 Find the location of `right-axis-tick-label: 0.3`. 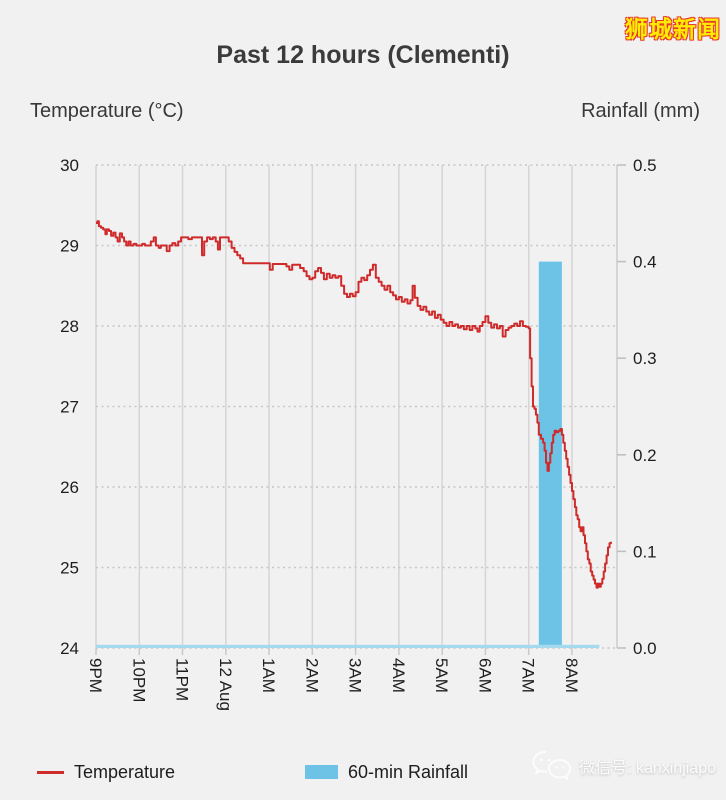

right-axis-tick-label: 0.3 is located at coordinates (645, 358).